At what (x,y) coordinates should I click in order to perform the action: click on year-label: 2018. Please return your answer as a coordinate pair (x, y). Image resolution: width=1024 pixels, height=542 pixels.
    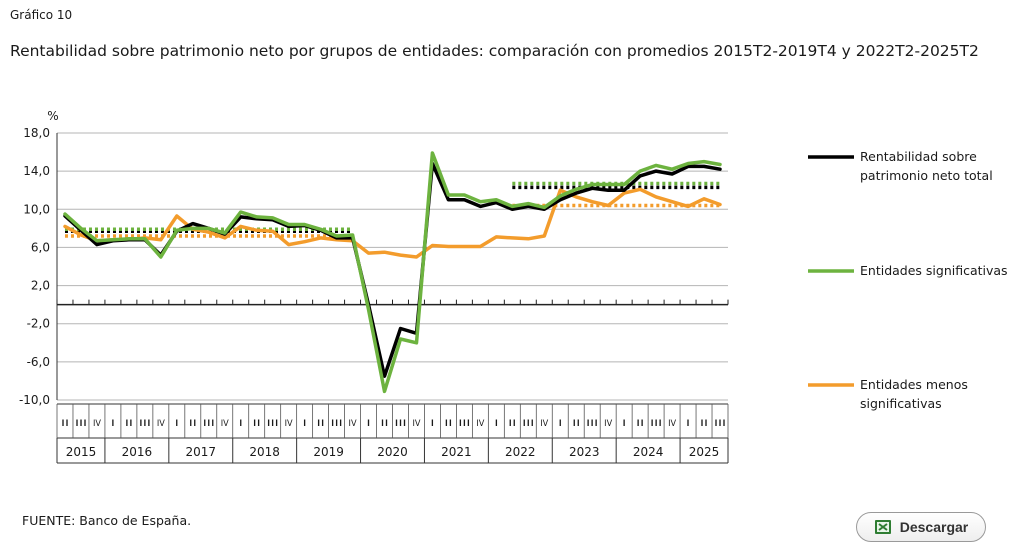
    Looking at the image, I should click on (264, 452).